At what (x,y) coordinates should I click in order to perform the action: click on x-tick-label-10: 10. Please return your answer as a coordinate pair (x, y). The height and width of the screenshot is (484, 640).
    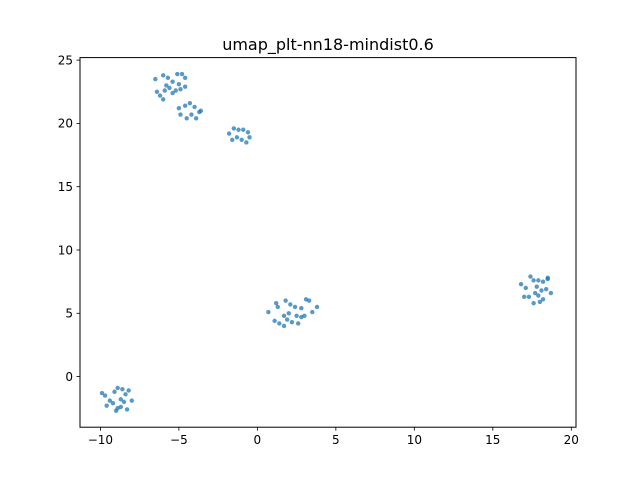
    Looking at the image, I should click on (414, 440).